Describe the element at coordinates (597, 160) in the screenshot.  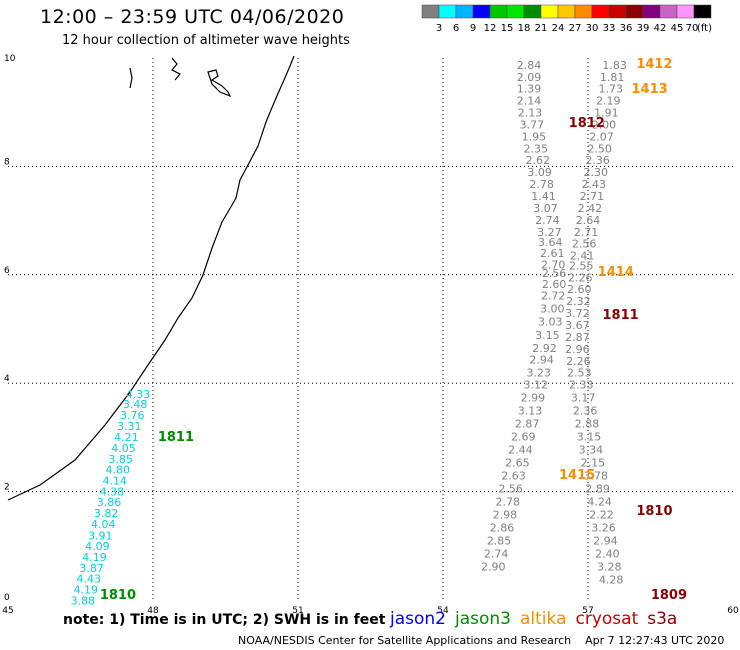
I see `wave-height-label: 2.36` at that location.